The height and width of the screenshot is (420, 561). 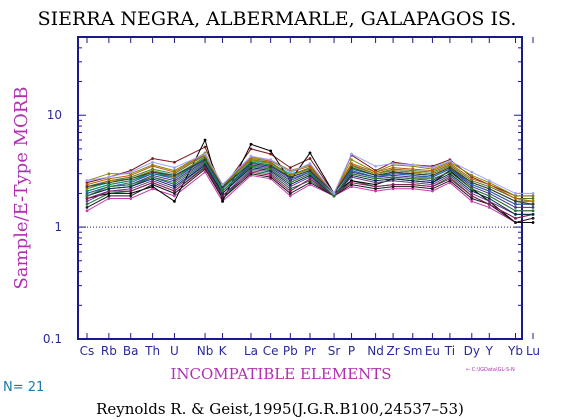 I want to click on y-axis-label: Sample/E-Type MORB, so click(x=21, y=187).